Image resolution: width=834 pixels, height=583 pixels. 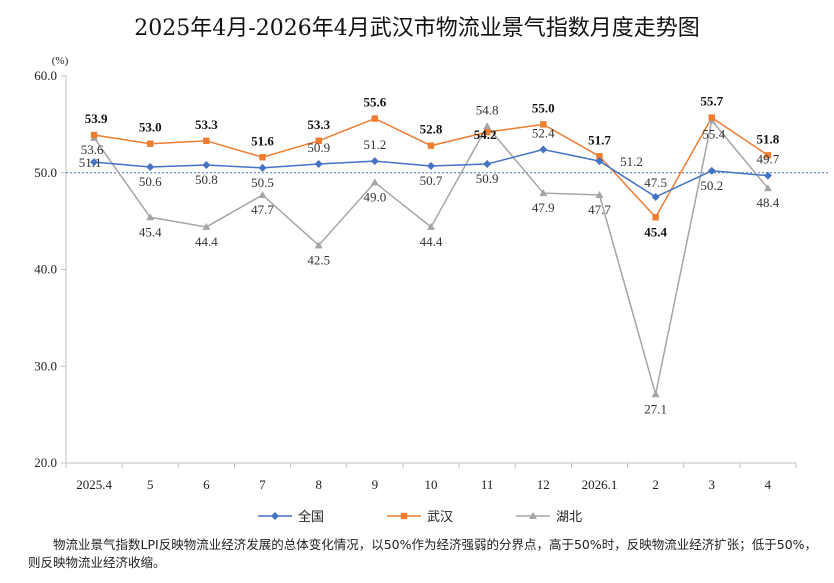 I want to click on data-label-hubei: 45.4, so click(x=150, y=231).